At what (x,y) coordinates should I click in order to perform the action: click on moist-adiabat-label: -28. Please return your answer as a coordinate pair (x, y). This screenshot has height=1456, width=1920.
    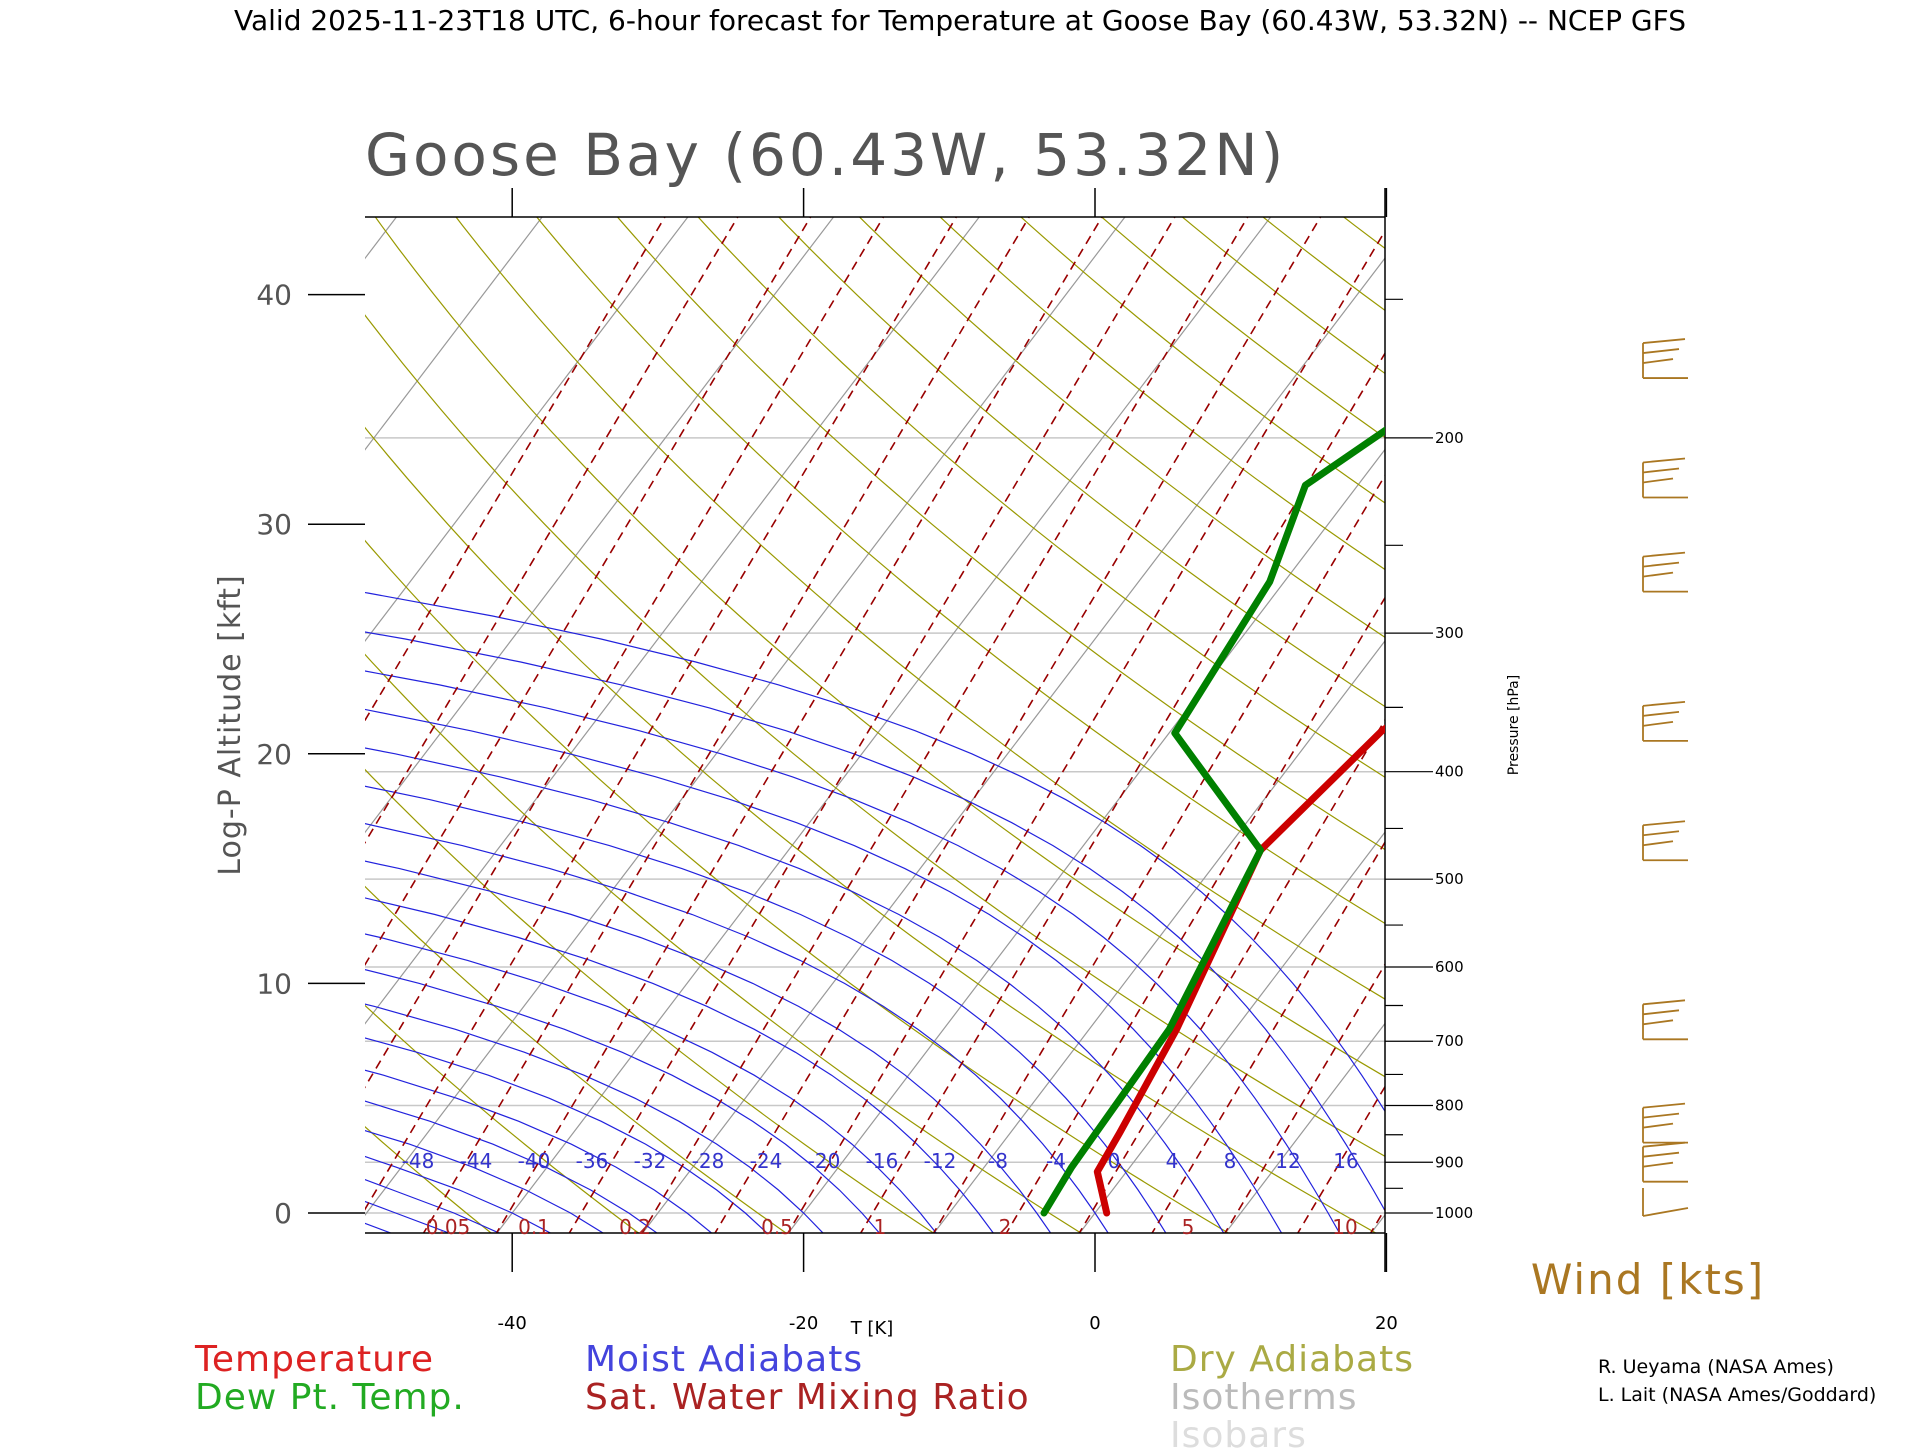
    Looking at the image, I should click on (708, 1161).